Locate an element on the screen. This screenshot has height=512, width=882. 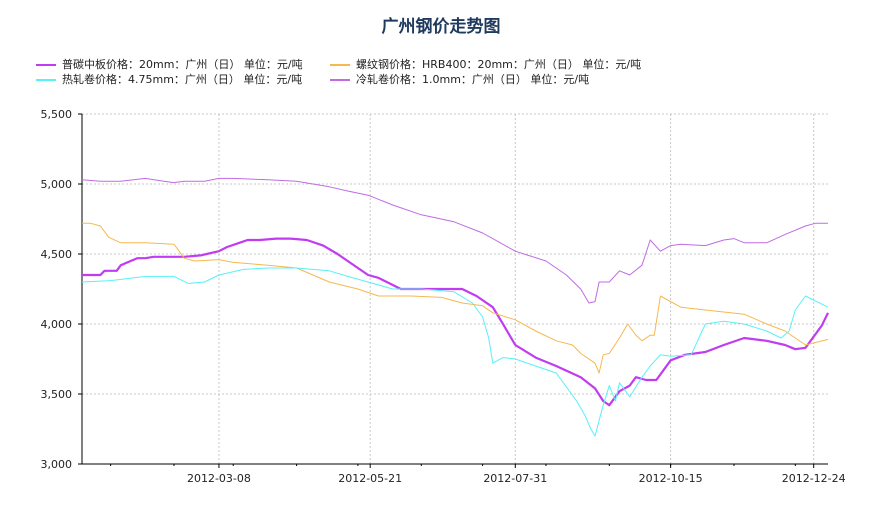
legend-entry-3: 冷轧卷价格：1.0mm：广州（日） 单位：元/吨 is located at coordinates (459, 79).